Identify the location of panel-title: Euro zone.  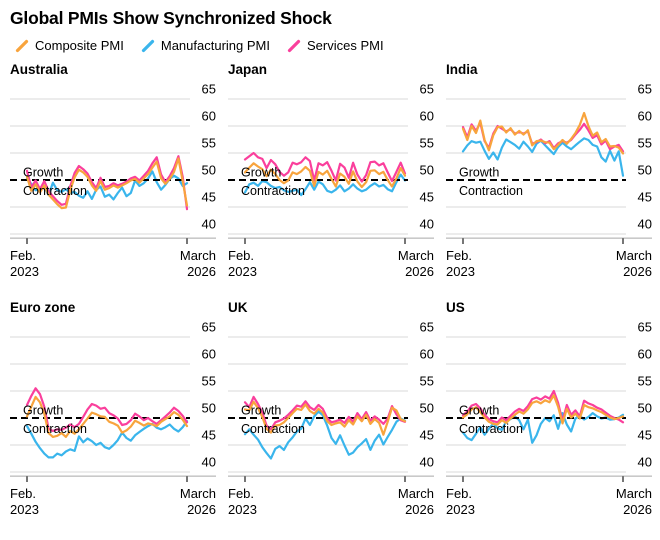
(43, 307).